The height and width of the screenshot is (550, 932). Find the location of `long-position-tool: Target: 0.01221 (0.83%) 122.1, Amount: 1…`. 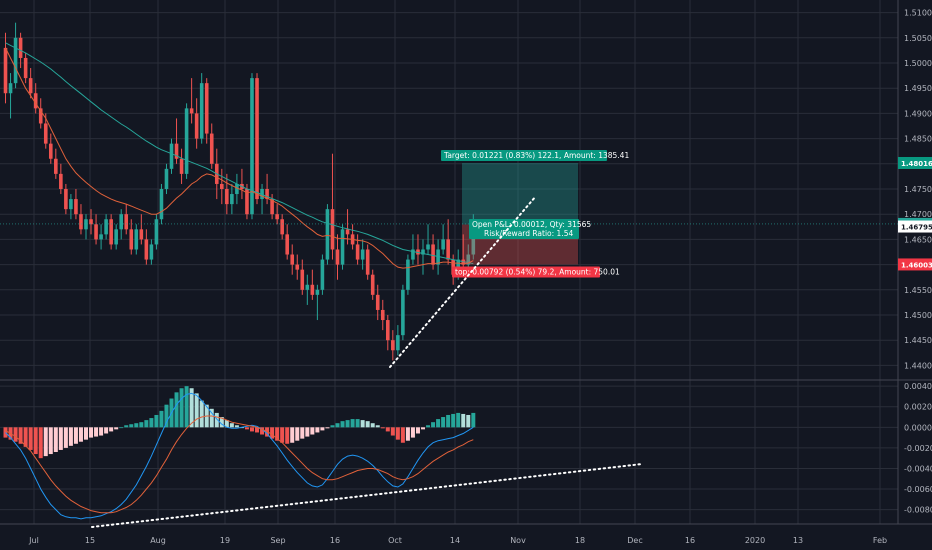

long-position-tool: Target: 0.01221 (0.83%) 122.1, Amount: 1… is located at coordinates (535, 213).